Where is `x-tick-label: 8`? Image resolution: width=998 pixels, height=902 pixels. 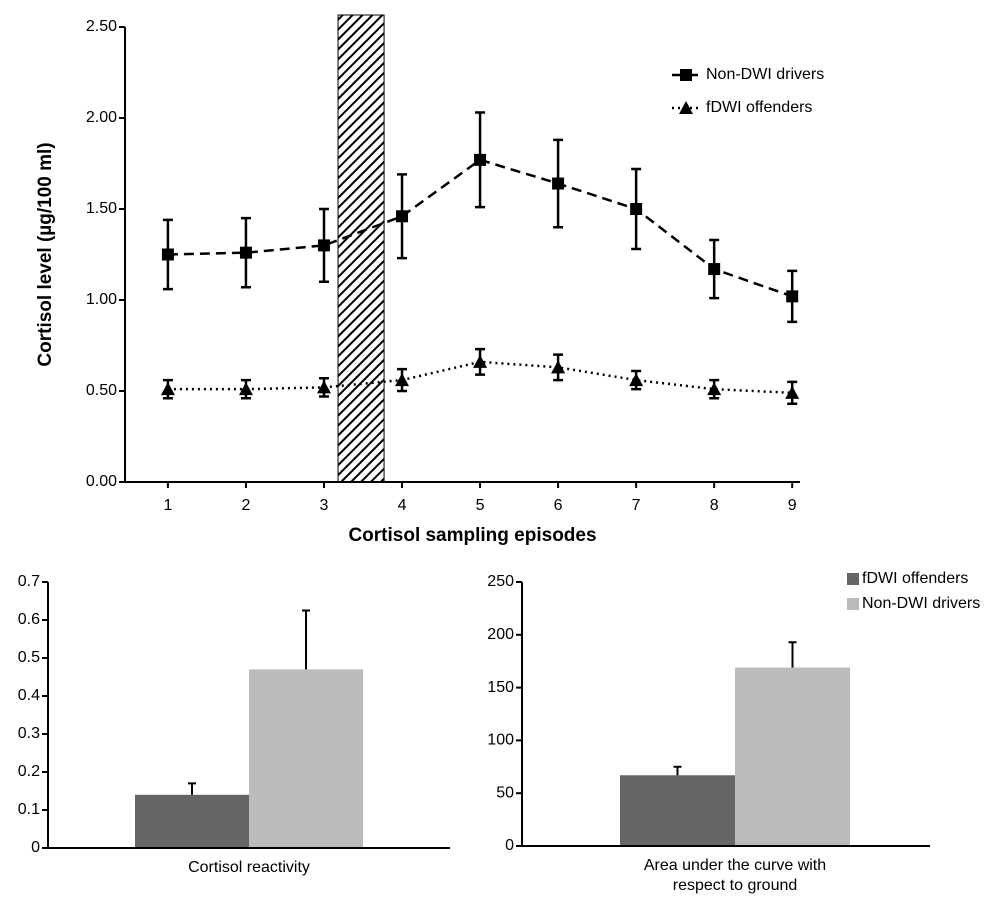 x-tick-label: 8 is located at coordinates (714, 505).